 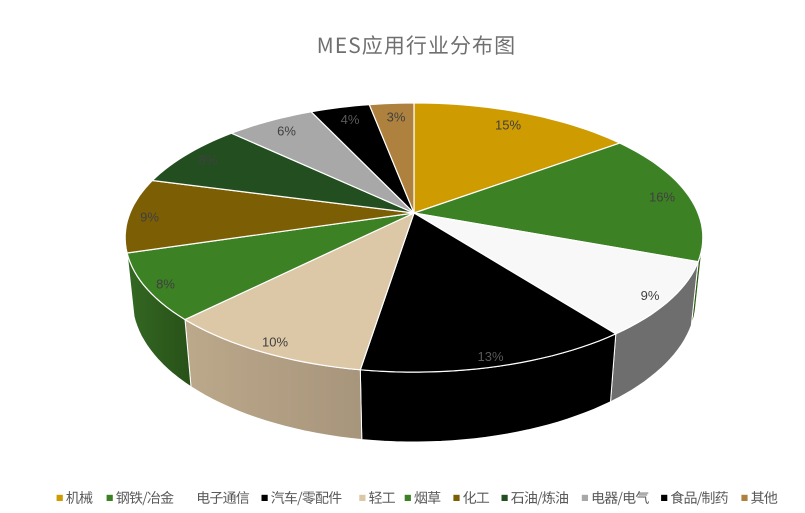 I want to click on svg-text: 15%, so click(x=508, y=125).